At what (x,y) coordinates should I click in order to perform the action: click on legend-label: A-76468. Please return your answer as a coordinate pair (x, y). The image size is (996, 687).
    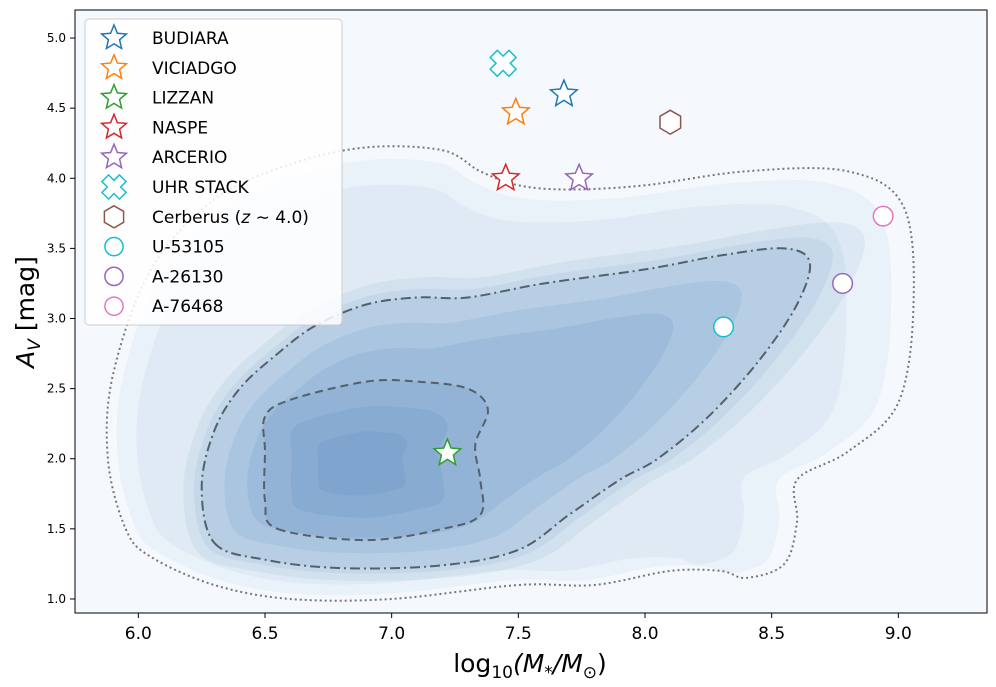
    Looking at the image, I should click on (187, 307).